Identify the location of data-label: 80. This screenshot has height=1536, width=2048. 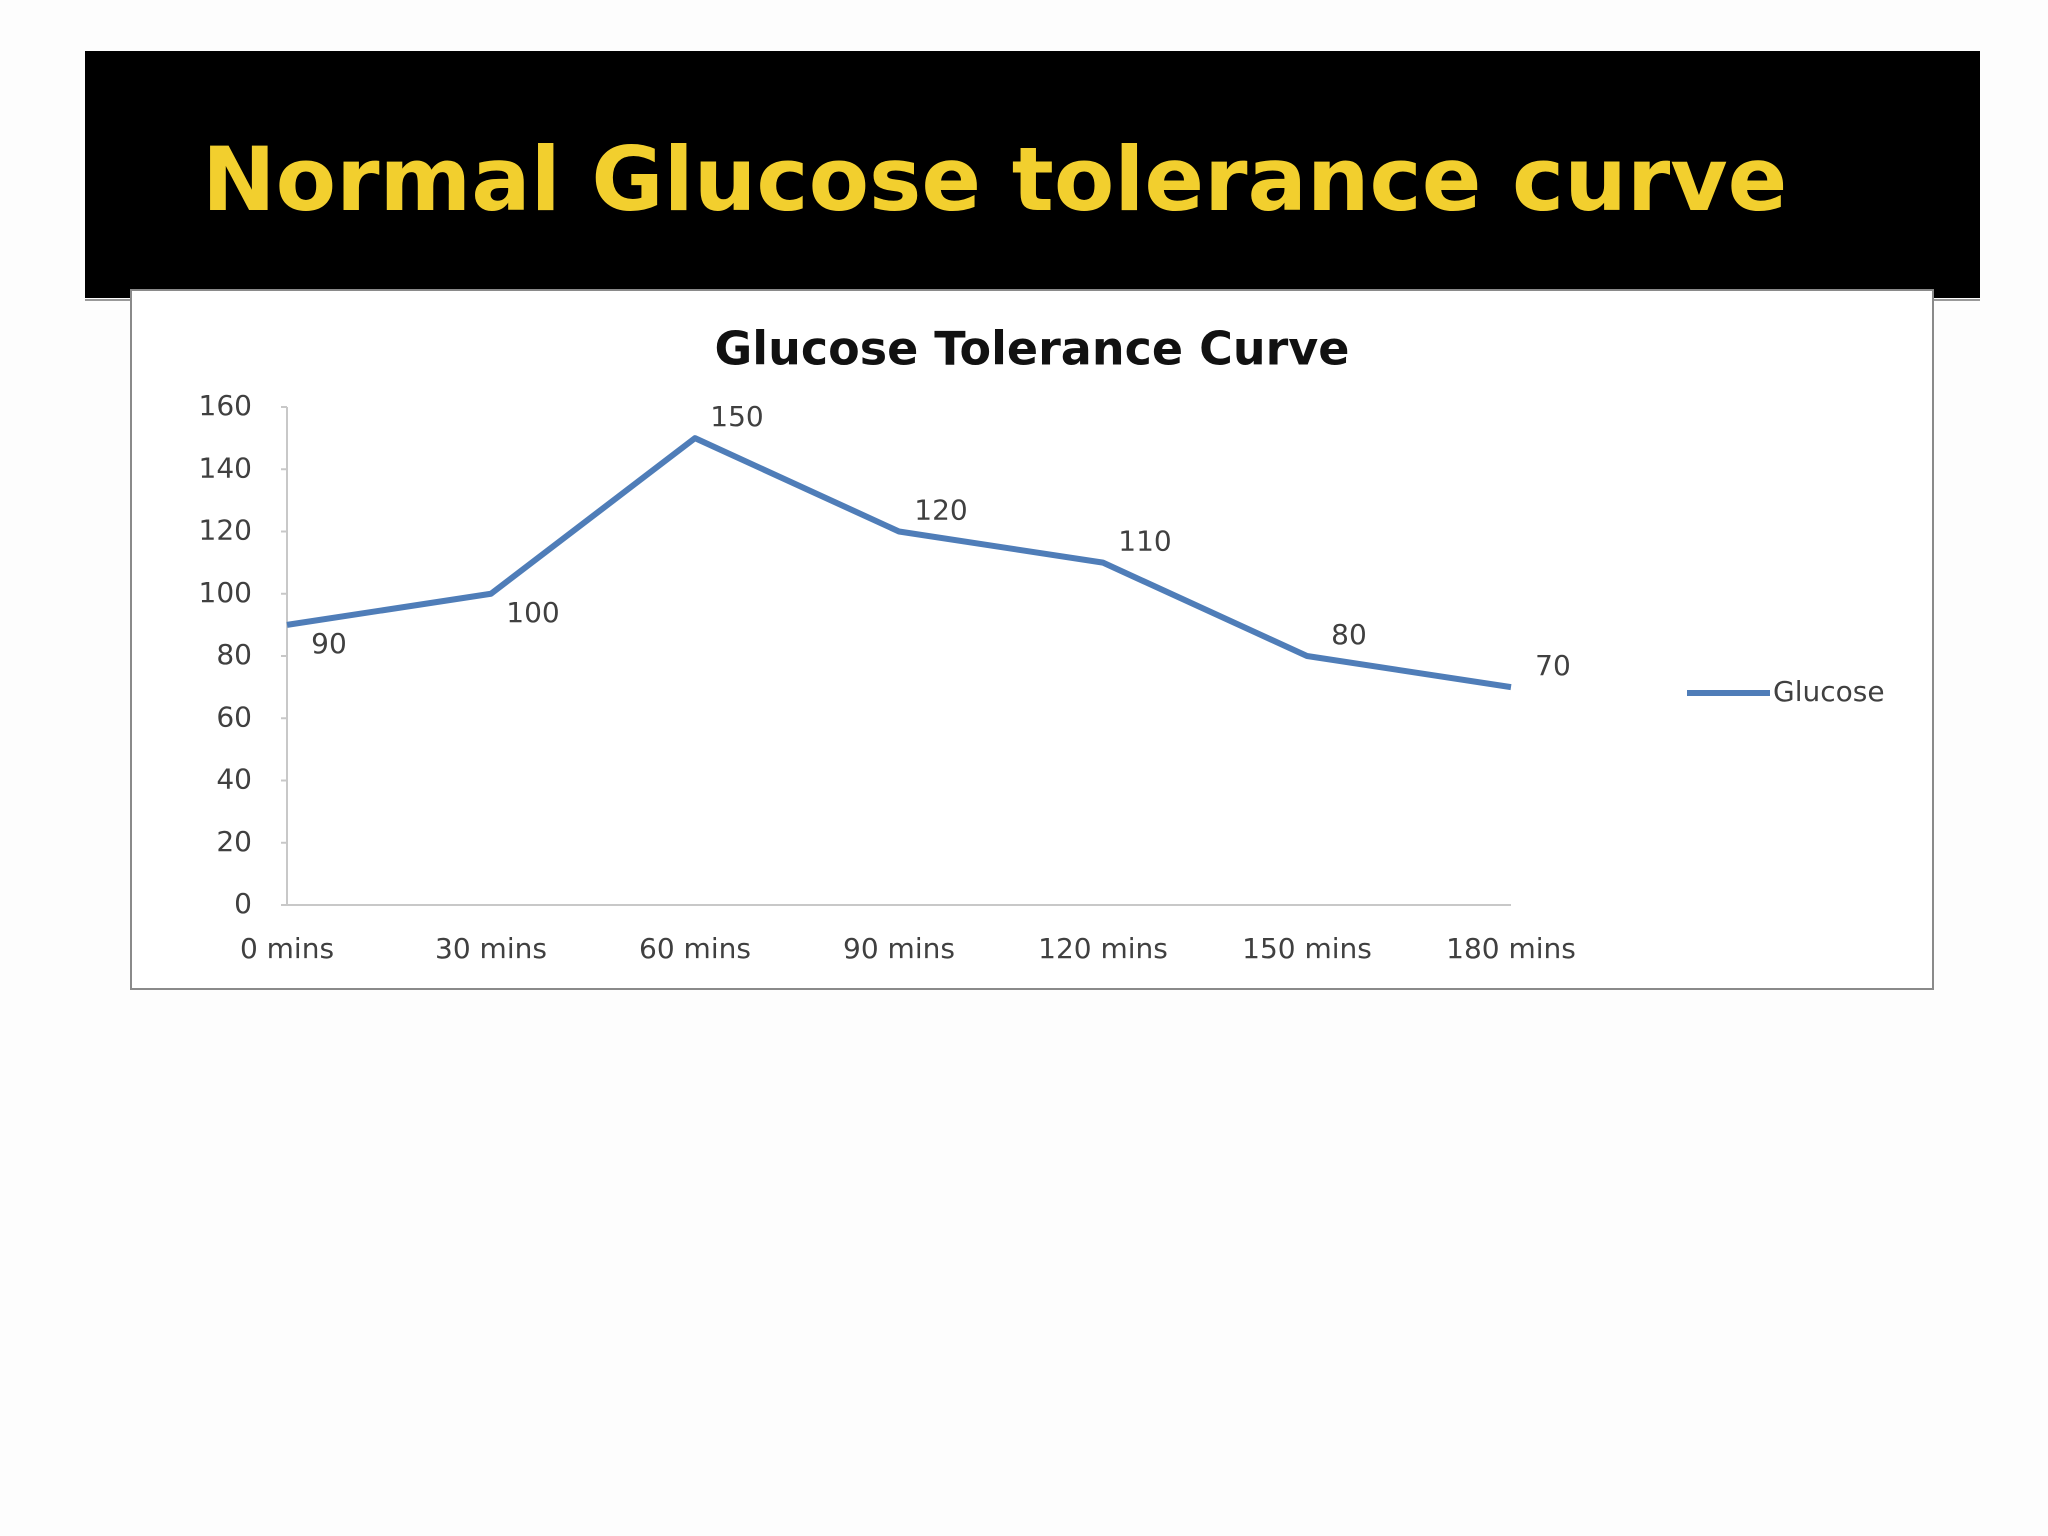
(1349, 634).